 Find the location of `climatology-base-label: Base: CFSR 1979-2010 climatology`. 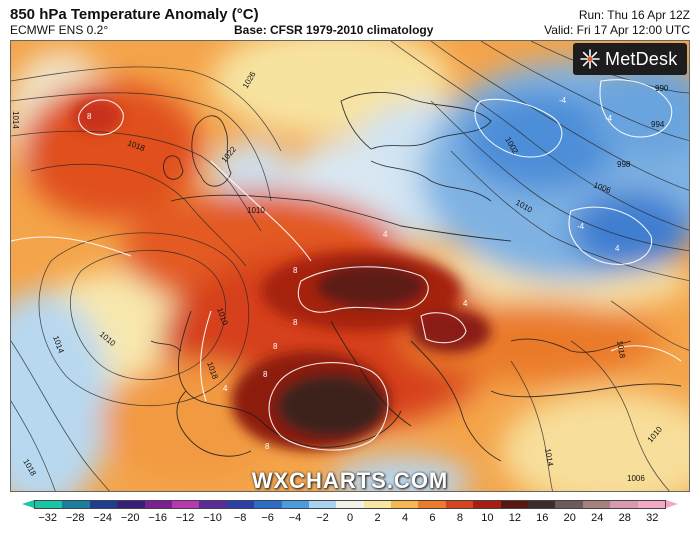

climatology-base-label: Base: CFSR 1979-2010 climatology is located at coordinates (334, 30).